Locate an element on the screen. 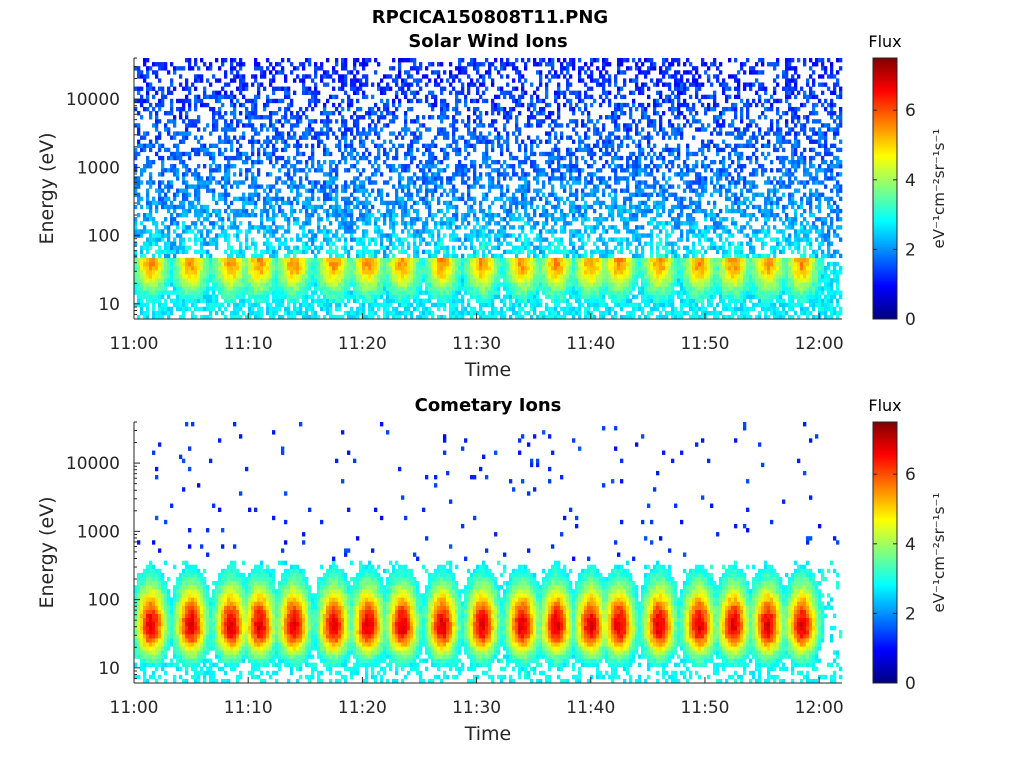 The image size is (1024, 768). bottom-panel-title: Cometary Ions is located at coordinates (488, 405).